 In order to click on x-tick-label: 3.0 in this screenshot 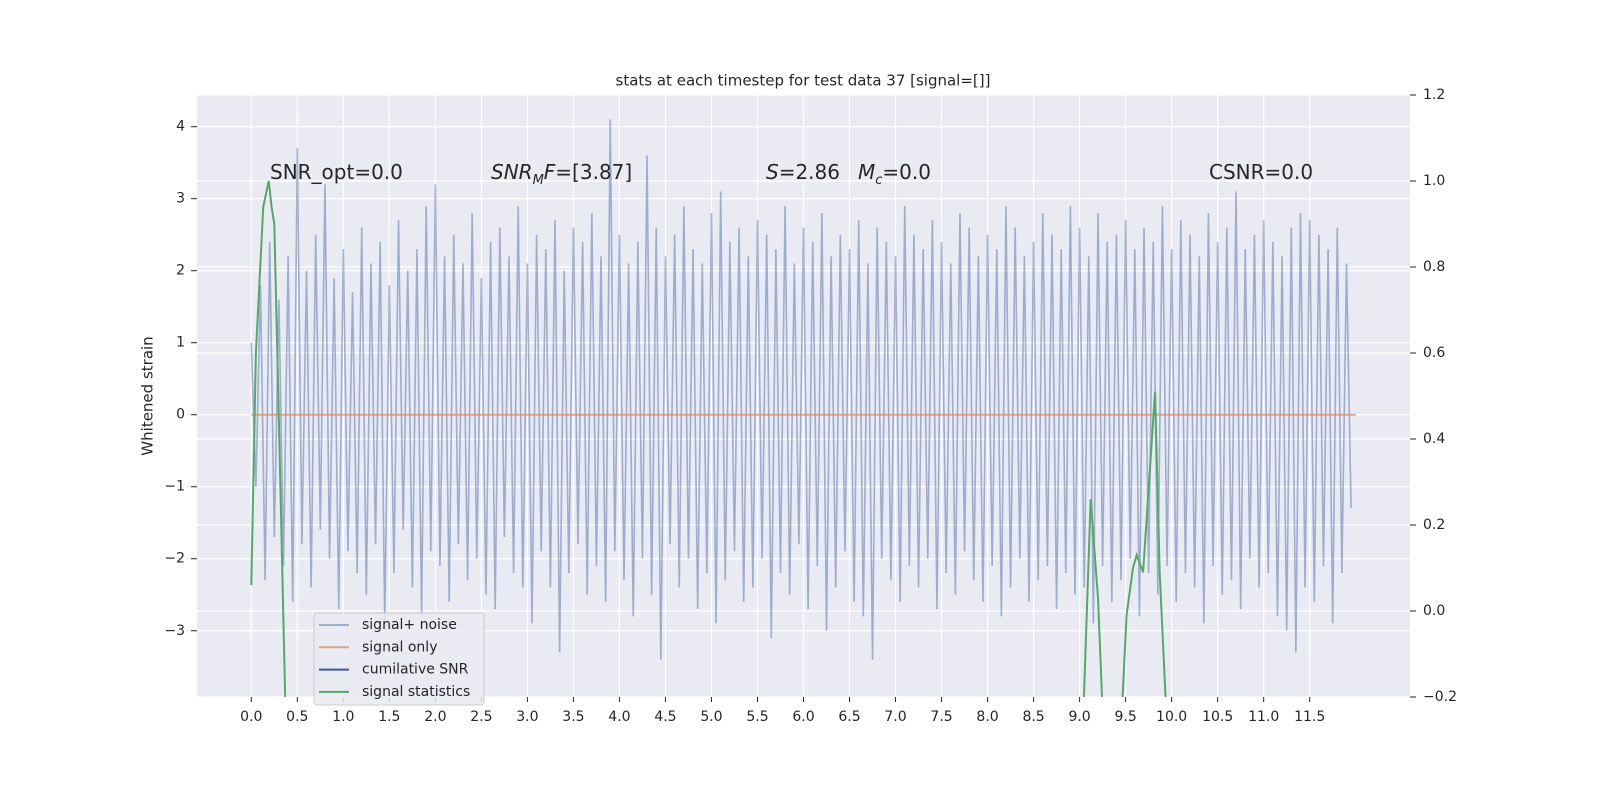, I will do `click(527, 717)`.